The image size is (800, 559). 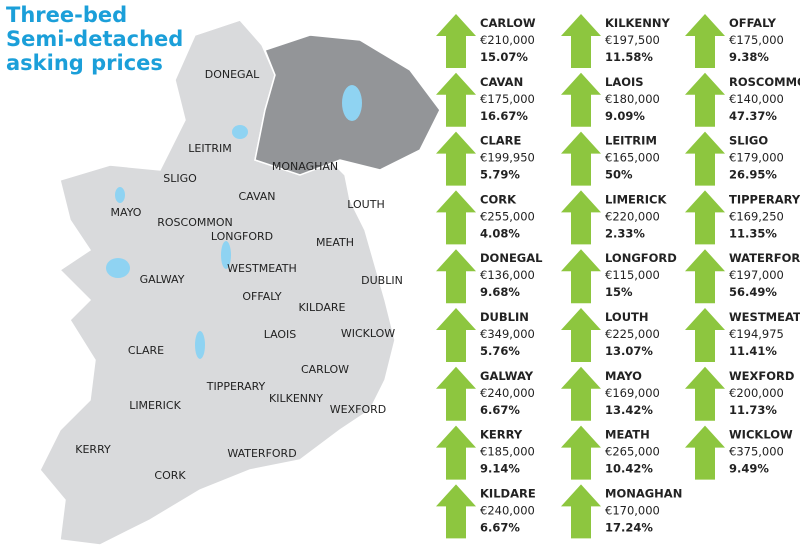 What do you see at coordinates (632, 216) in the screenshot?
I see `county-price: €220,000` at bounding box center [632, 216].